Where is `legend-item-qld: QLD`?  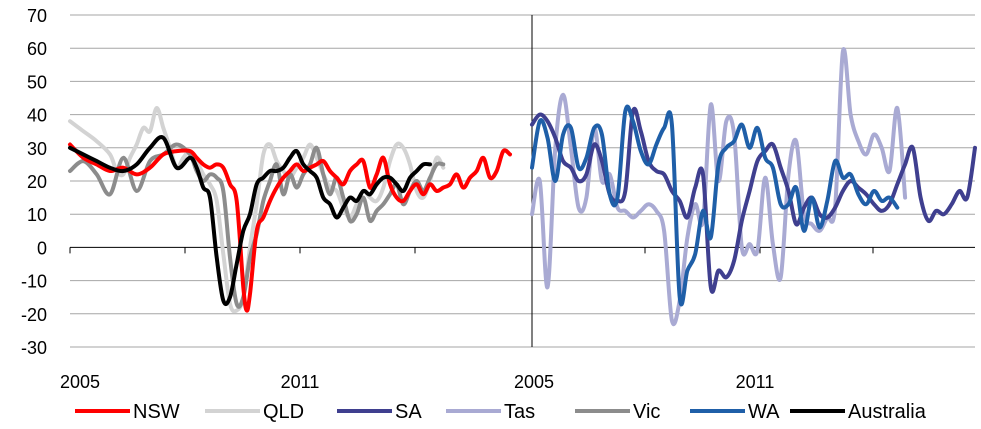
legend-item-qld: QLD is located at coordinates (254, 412).